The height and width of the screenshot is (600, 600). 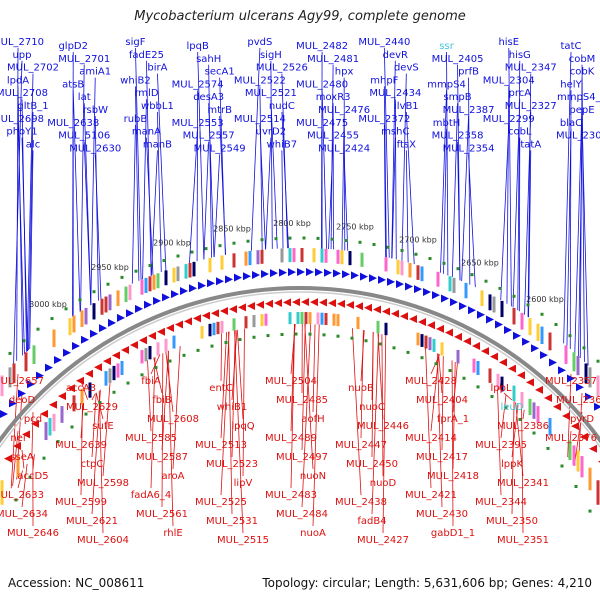 What do you see at coordinates (81, 502) in the screenshot?
I see `gene-label: MUL_2599` at bounding box center [81, 502].